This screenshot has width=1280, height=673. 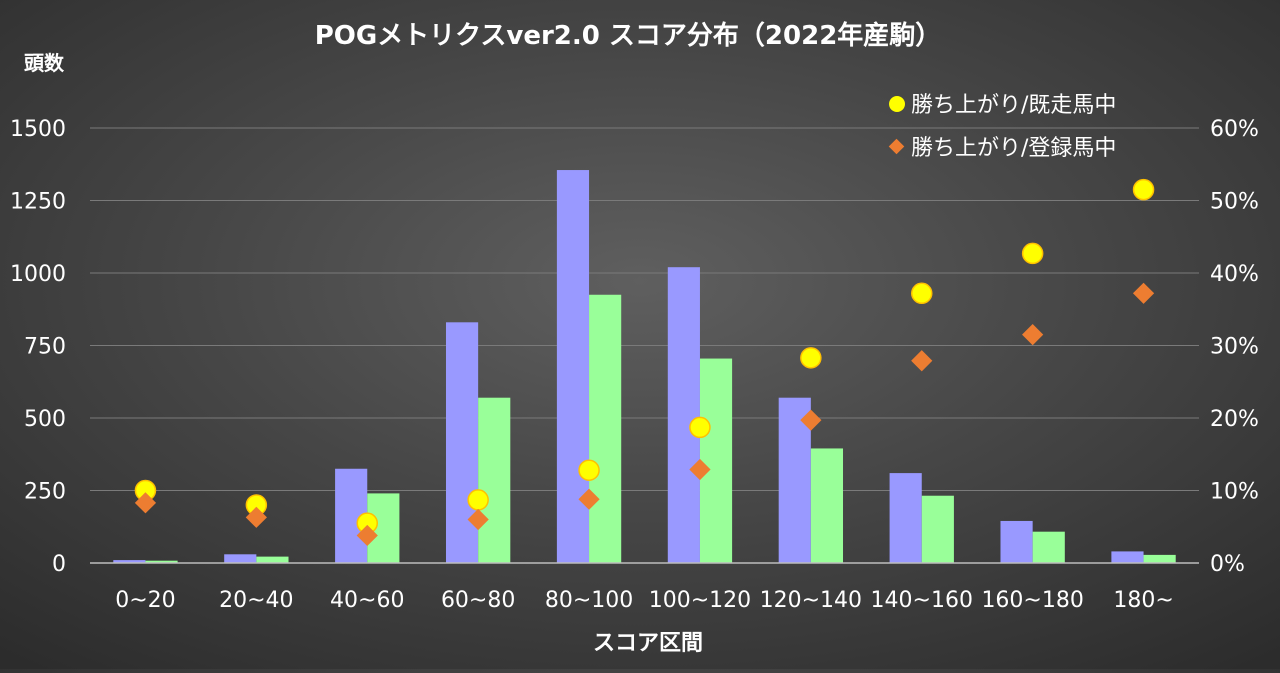 What do you see at coordinates (1234, 129) in the screenshot?
I see `y2-tick-label: 60%` at bounding box center [1234, 129].